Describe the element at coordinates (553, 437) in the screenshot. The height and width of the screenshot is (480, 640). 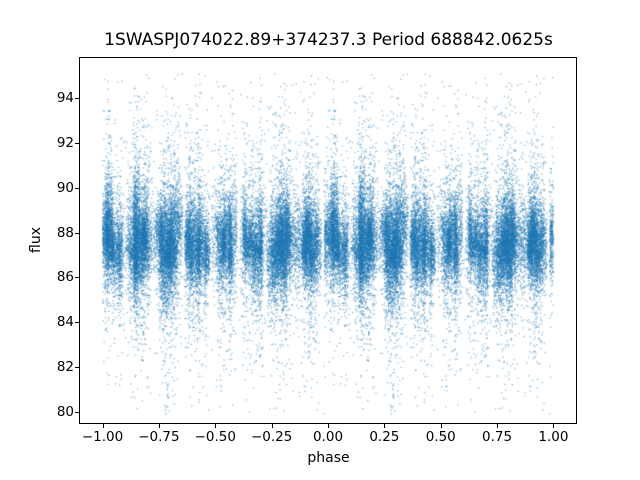
I see `x-tick-label: 1.00` at that location.